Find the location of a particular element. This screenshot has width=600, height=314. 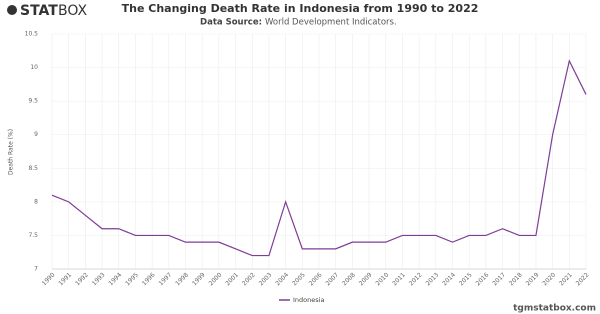

x-tick-label: 1993 is located at coordinates (99, 279).